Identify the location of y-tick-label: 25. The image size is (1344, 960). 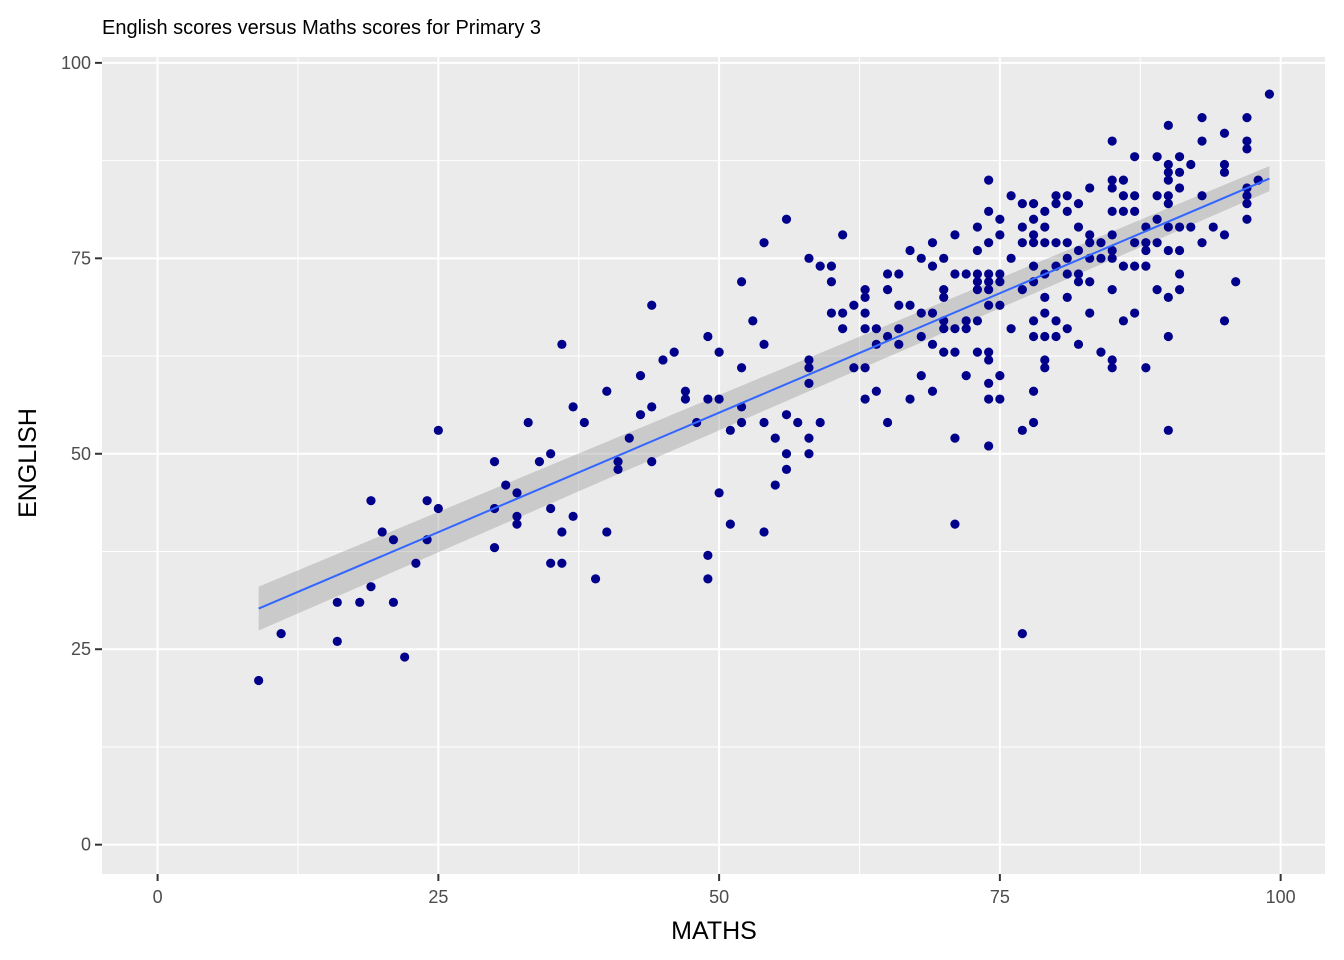
(81, 649).